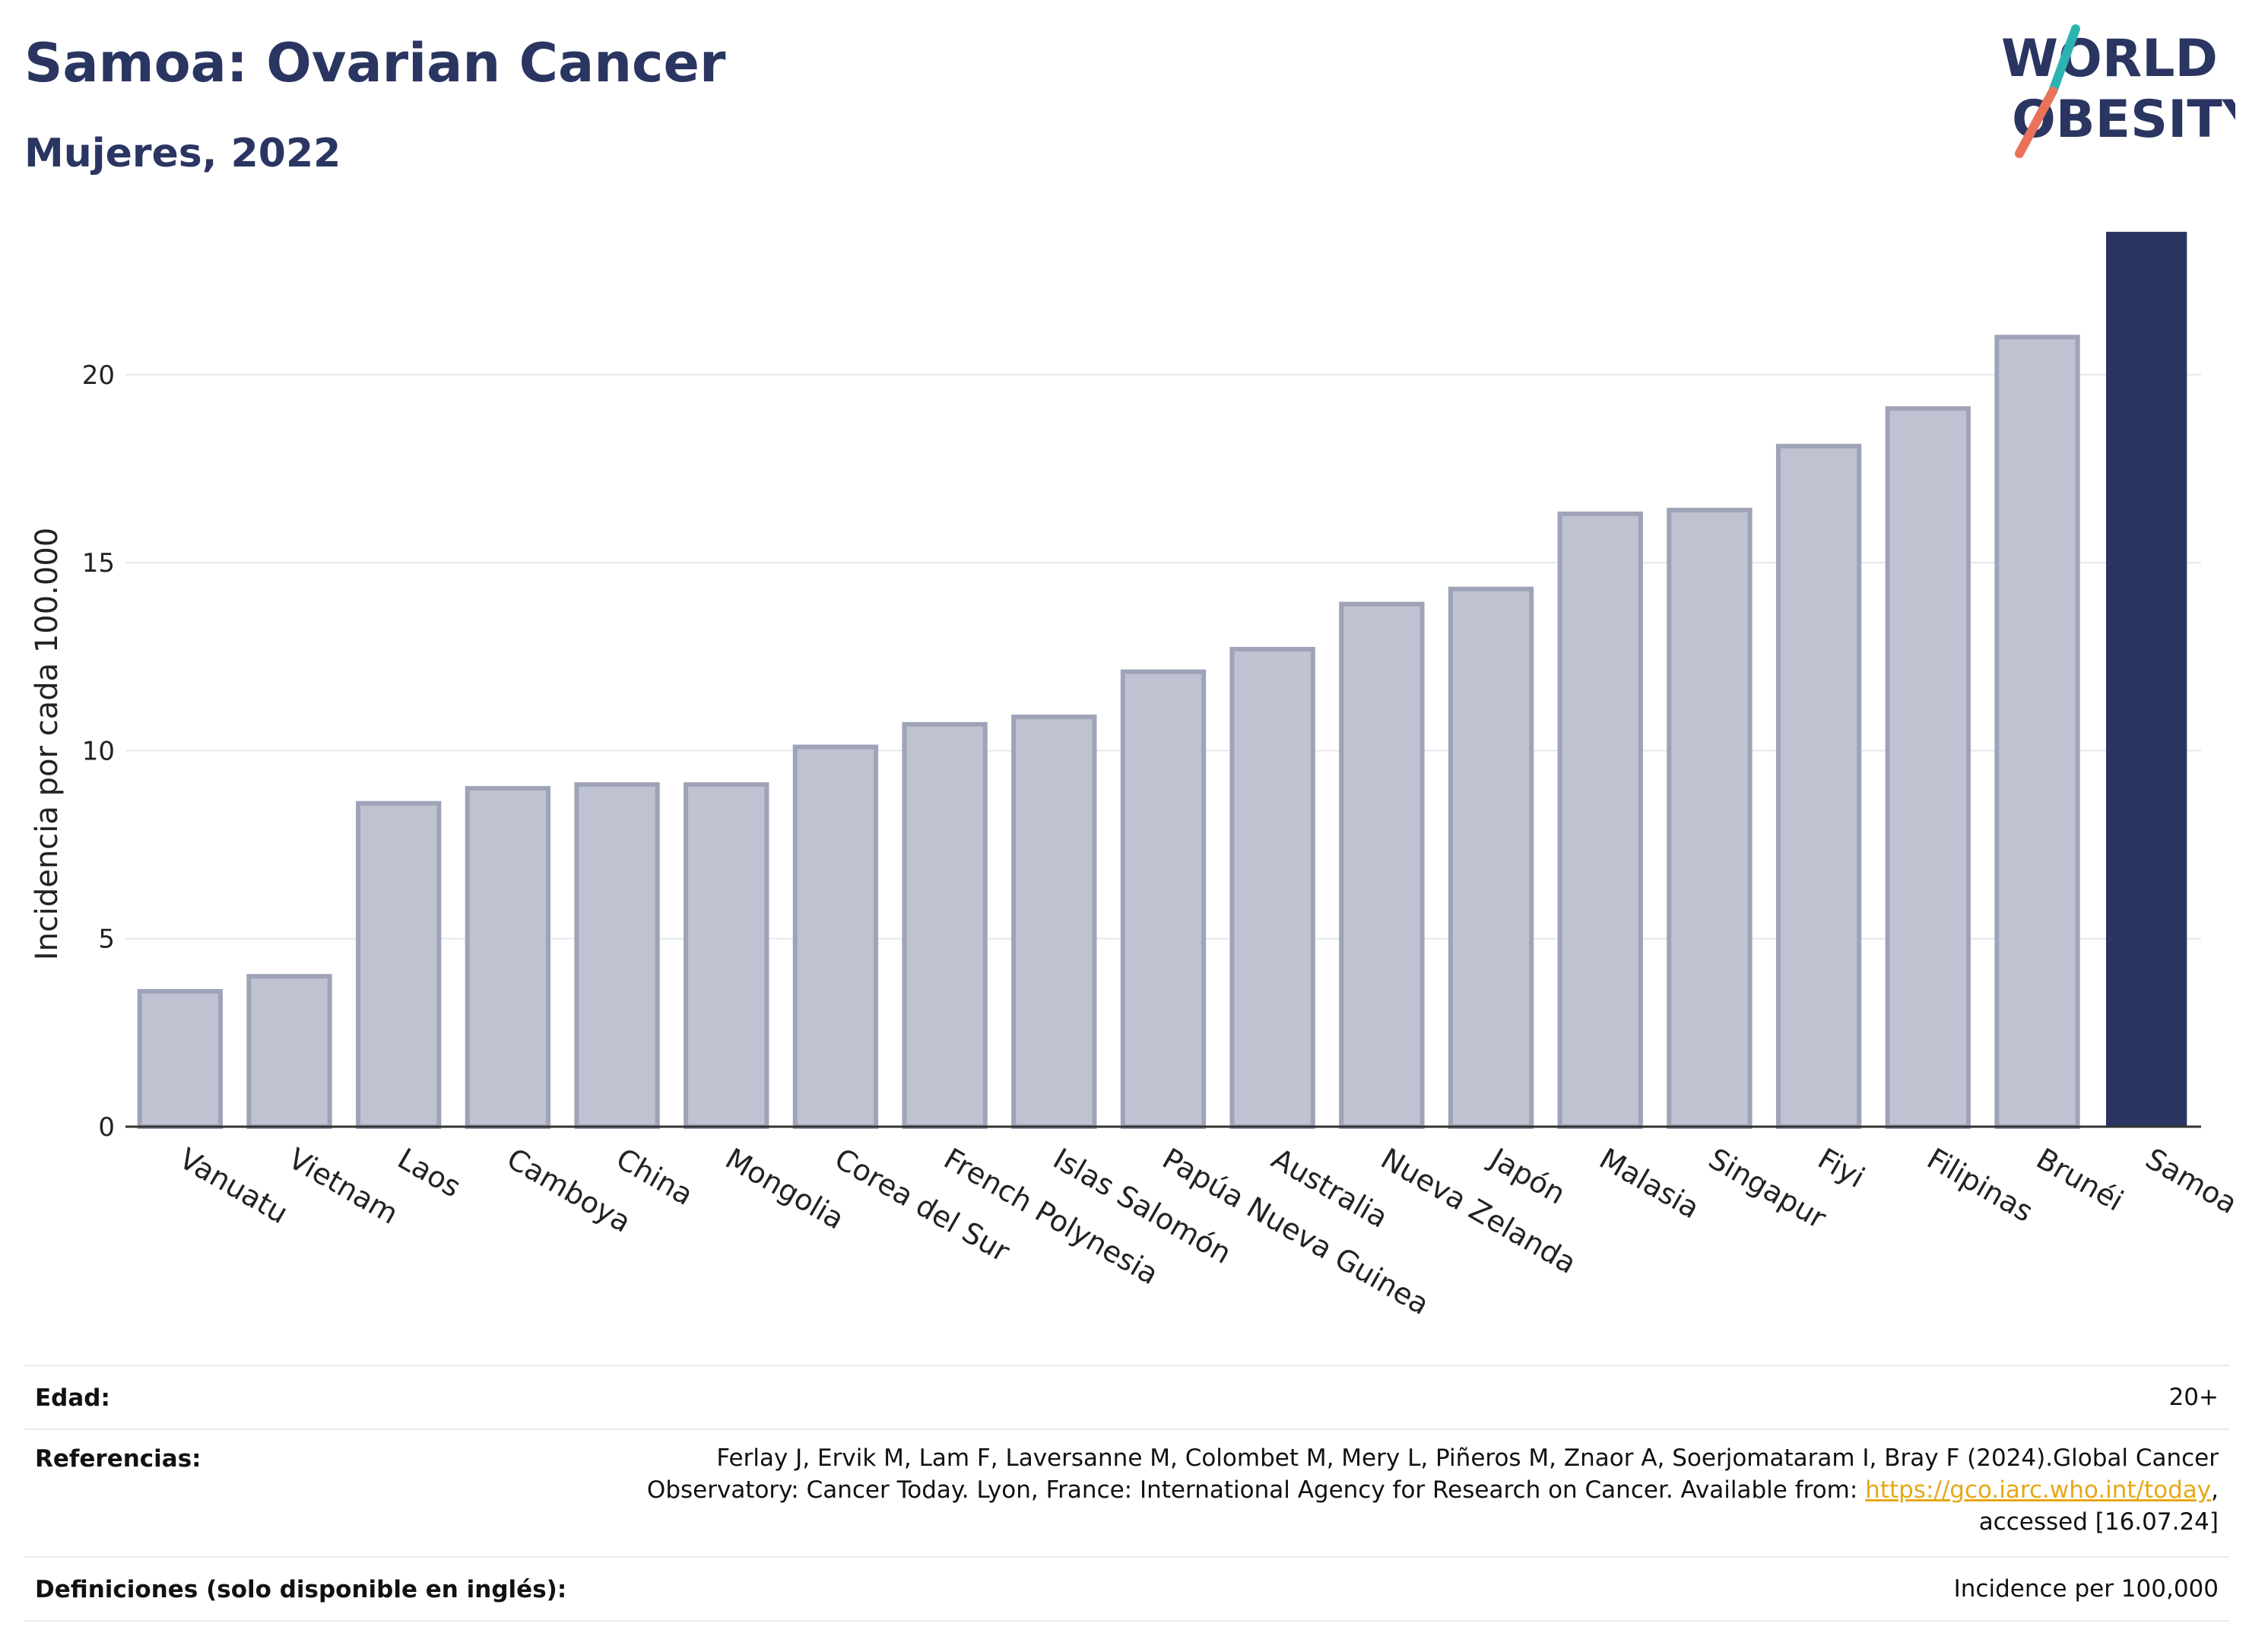  I want to click on y-axis: 0 5 10 15 20, so click(99, 751).